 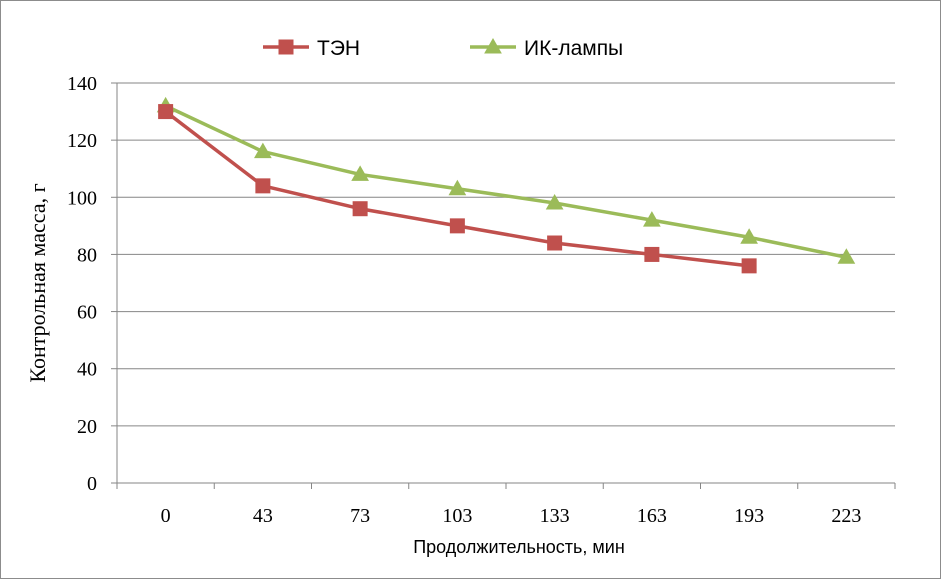 What do you see at coordinates (87, 255) in the screenshot?
I see `y-tick-label-80: 80` at bounding box center [87, 255].